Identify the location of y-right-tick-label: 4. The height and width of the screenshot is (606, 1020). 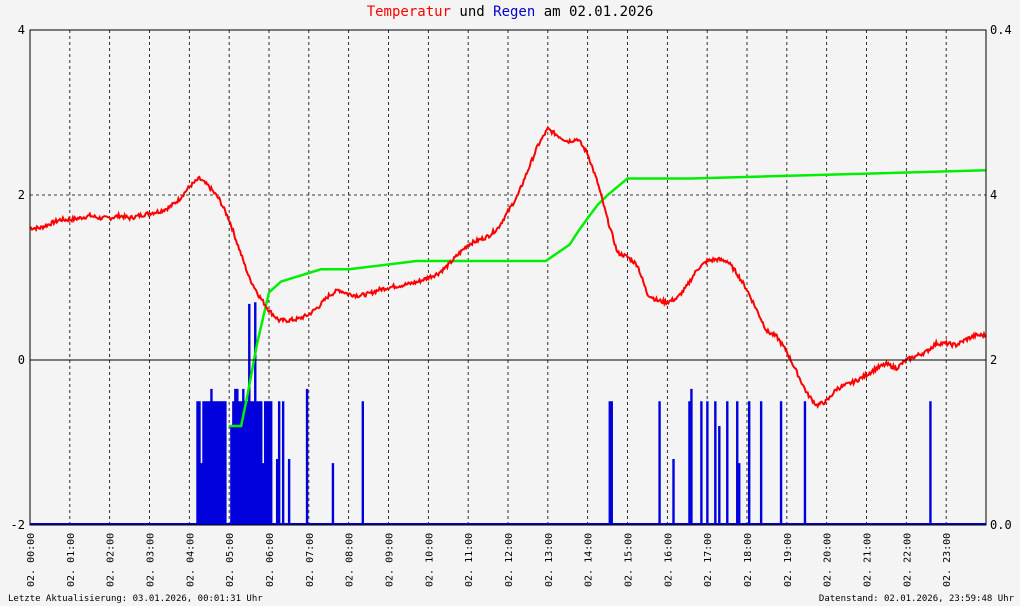
(993, 195).